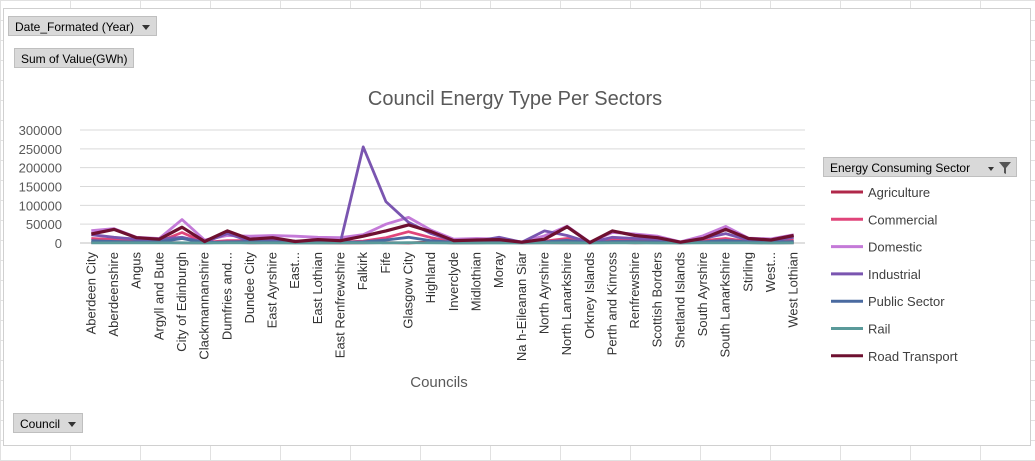  Describe the element at coordinates (181, 302) in the screenshot. I see `x-tick-label: City of Edinburgh` at that location.